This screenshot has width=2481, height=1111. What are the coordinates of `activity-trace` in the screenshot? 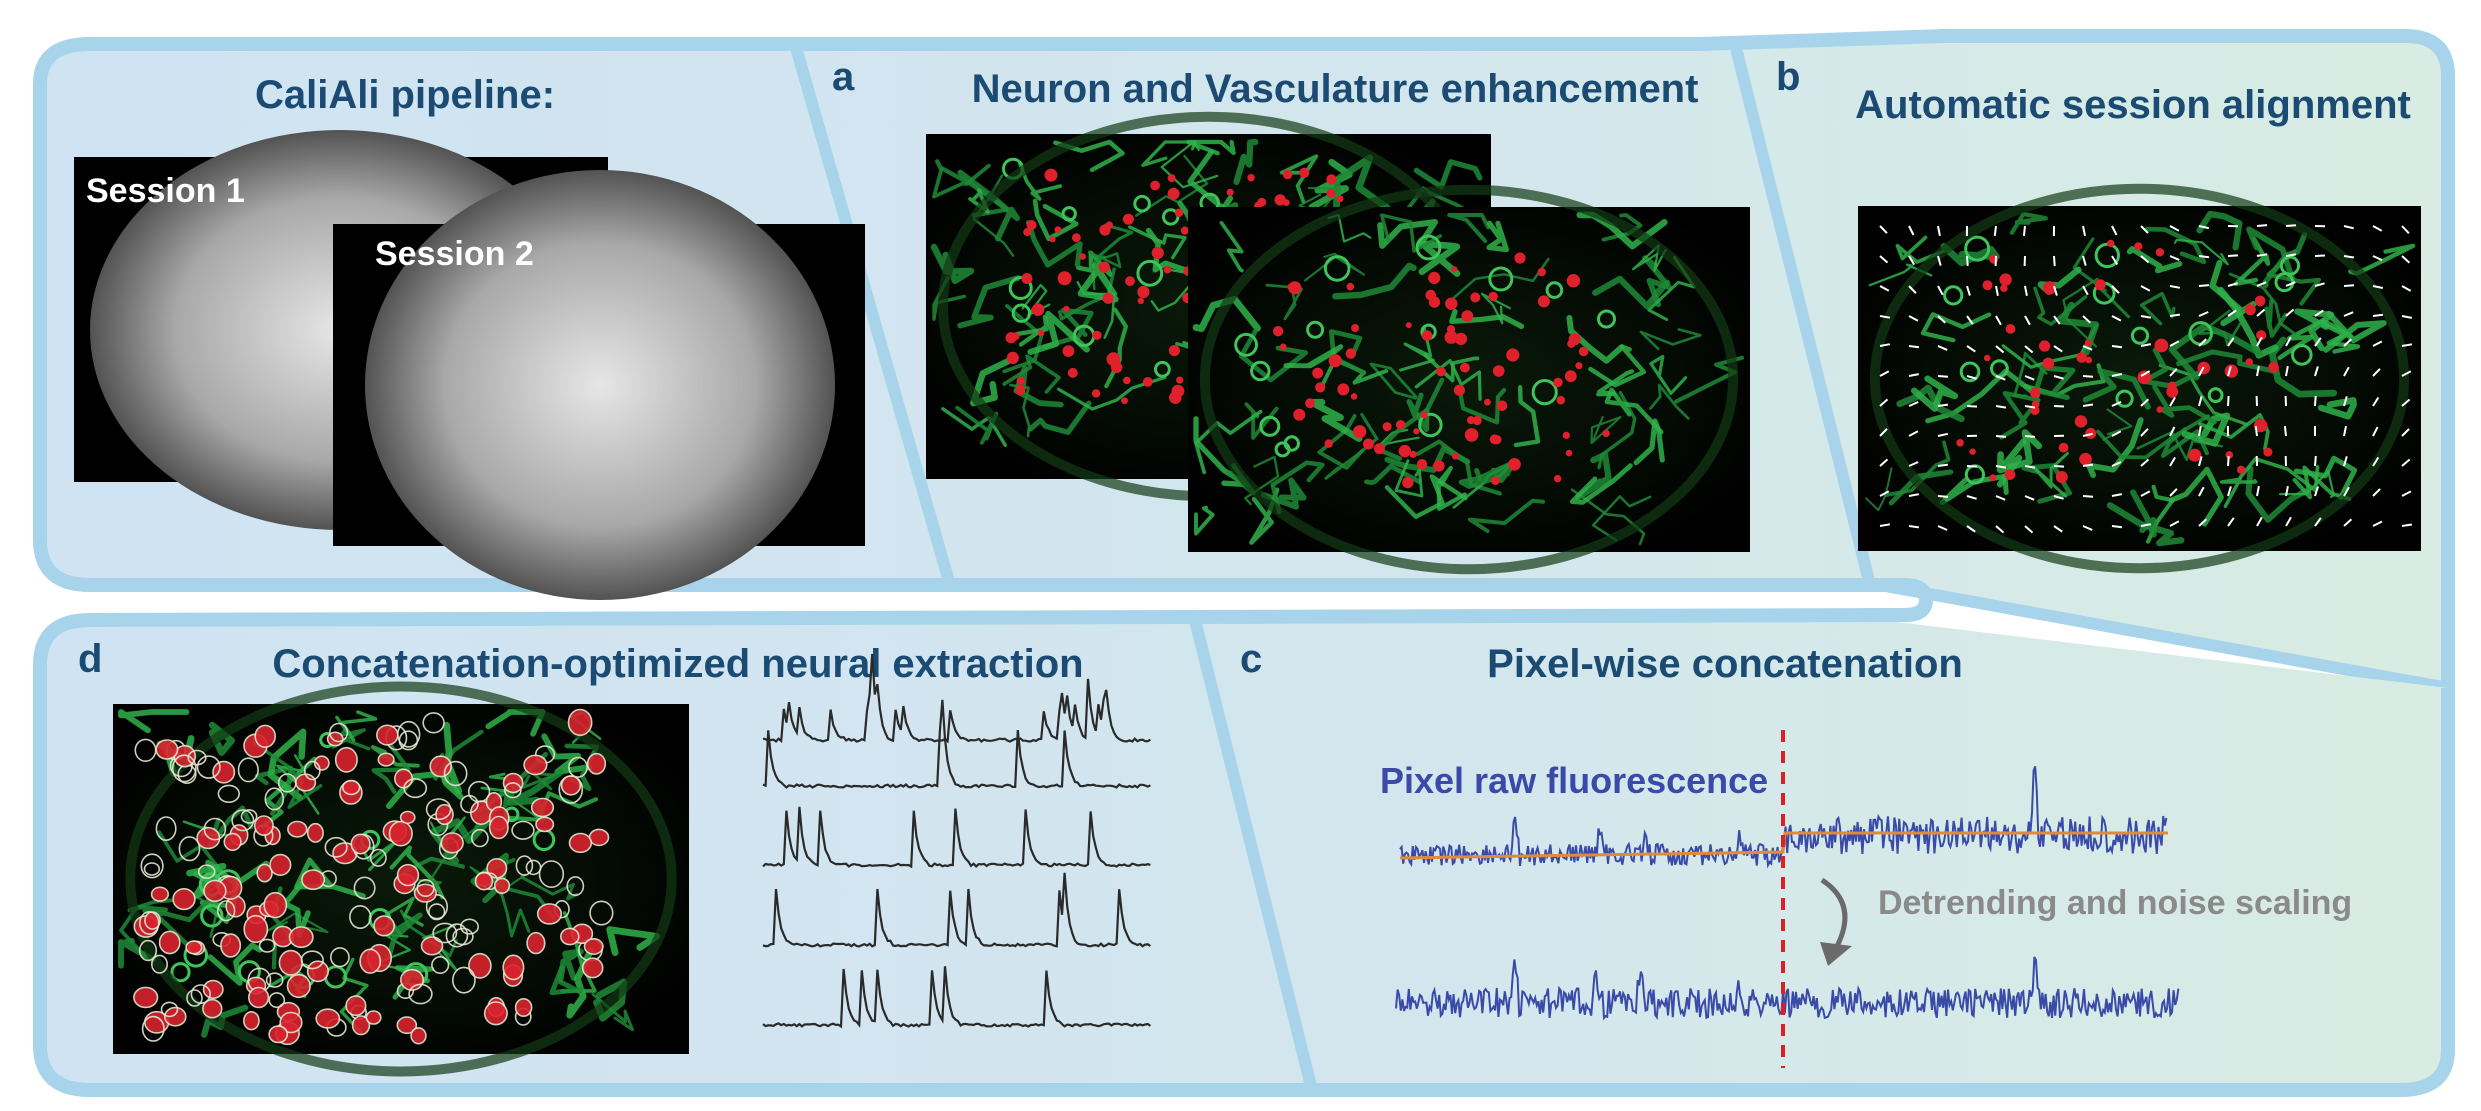 It's located at (956, 698).